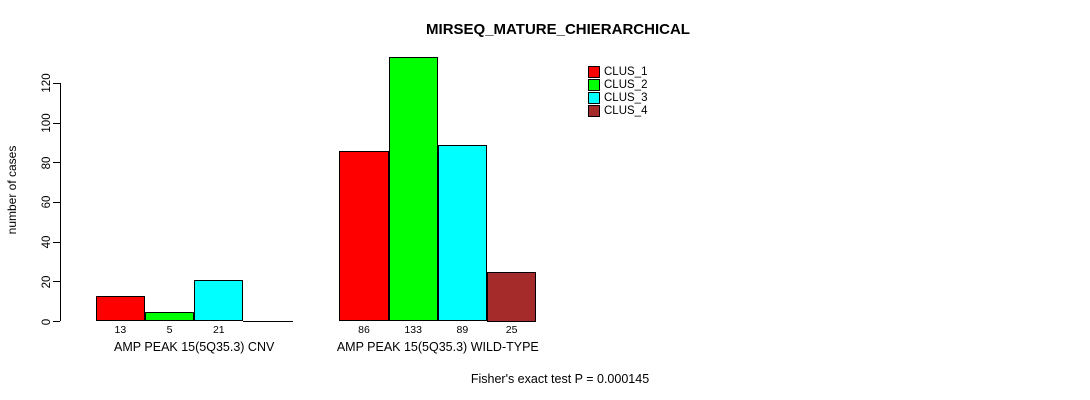 The height and width of the screenshot is (400, 1090). What do you see at coordinates (268, 321) in the screenshot?
I see `zero-height-bar` at bounding box center [268, 321].